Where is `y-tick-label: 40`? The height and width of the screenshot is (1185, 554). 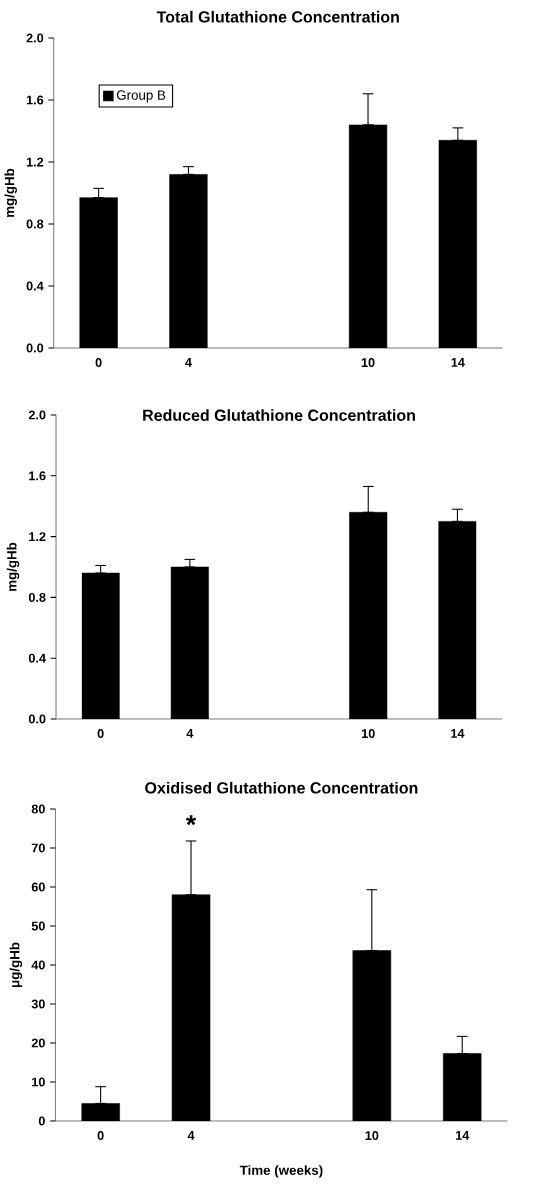 y-tick-label: 40 is located at coordinates (38, 965).